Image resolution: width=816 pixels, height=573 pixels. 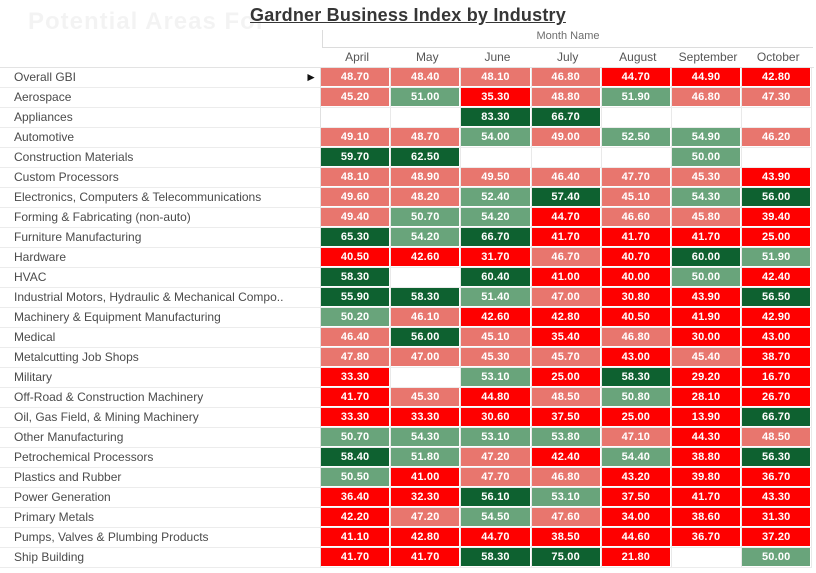 I want to click on row-label: Pumps, Valves & Plumbing Products, so click(x=160, y=538).